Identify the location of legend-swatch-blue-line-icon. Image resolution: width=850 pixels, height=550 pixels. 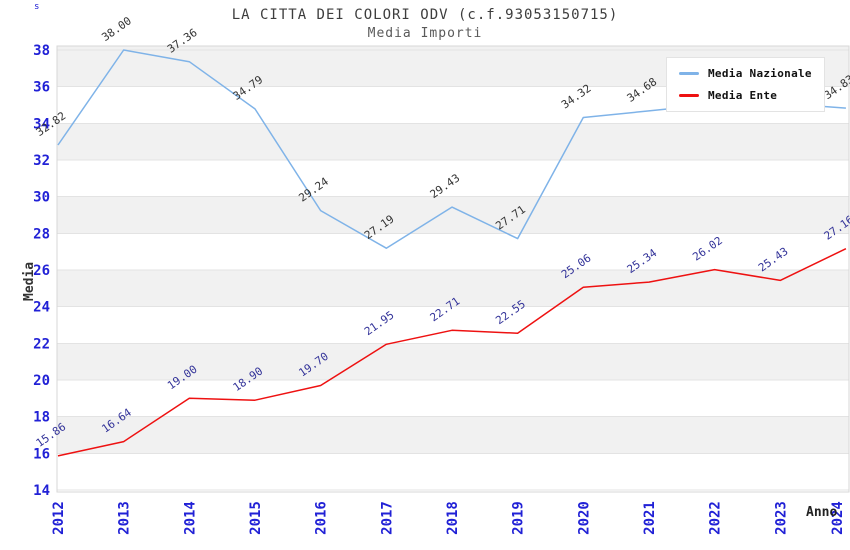
(689, 73).